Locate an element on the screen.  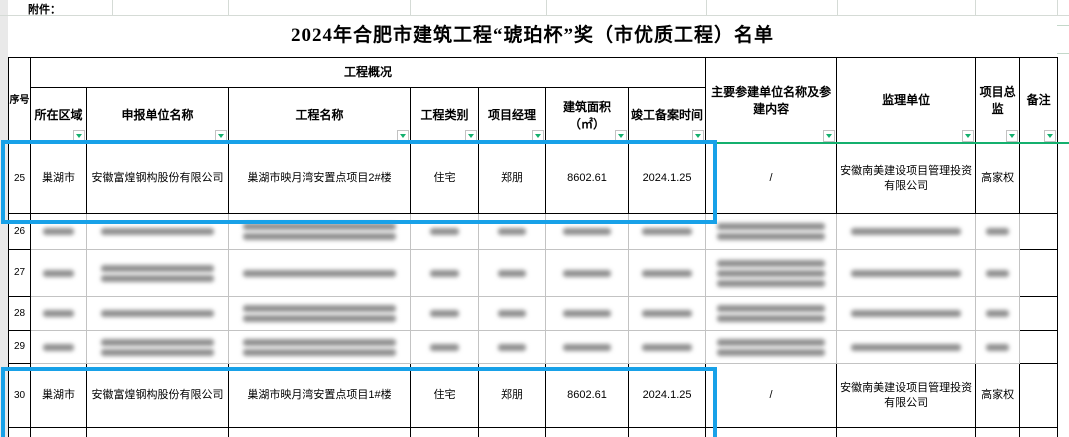
cell: 巢湖市映月湾安置点项目2#楼 is located at coordinates (319, 178).